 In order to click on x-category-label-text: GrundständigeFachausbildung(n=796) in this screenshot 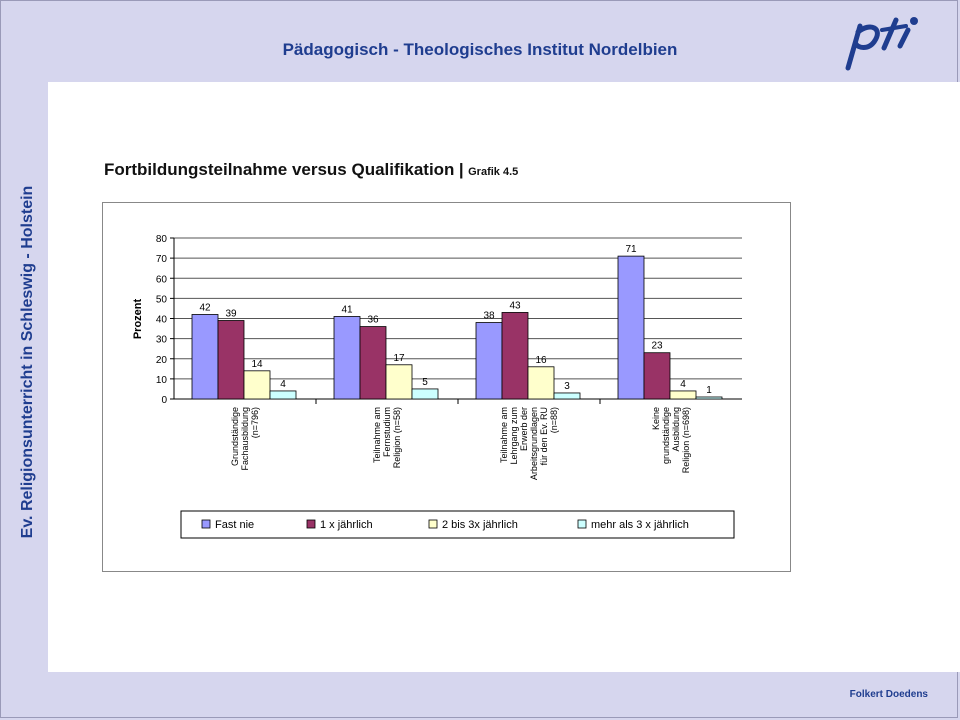, I will do `click(245, 439)`.